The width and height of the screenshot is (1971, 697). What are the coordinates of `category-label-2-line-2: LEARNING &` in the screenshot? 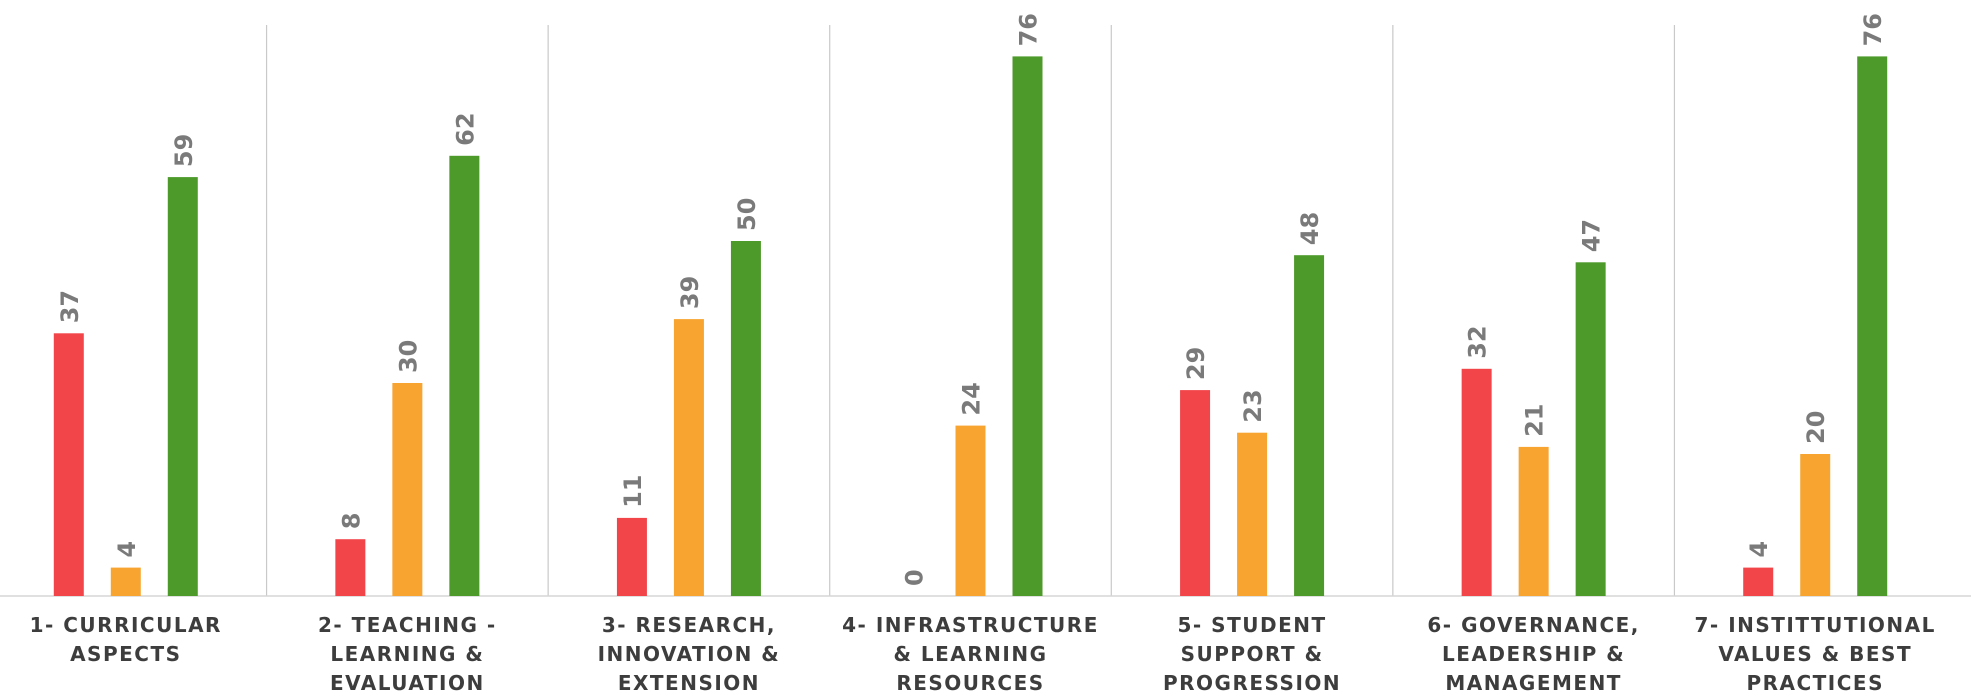 It's located at (407, 654).